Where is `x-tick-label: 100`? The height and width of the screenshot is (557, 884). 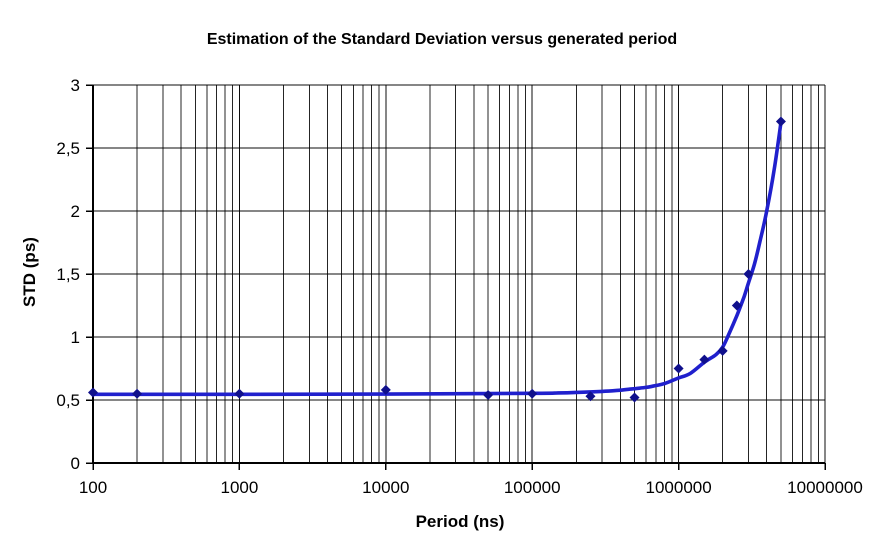
x-tick-label: 100 is located at coordinates (93, 487).